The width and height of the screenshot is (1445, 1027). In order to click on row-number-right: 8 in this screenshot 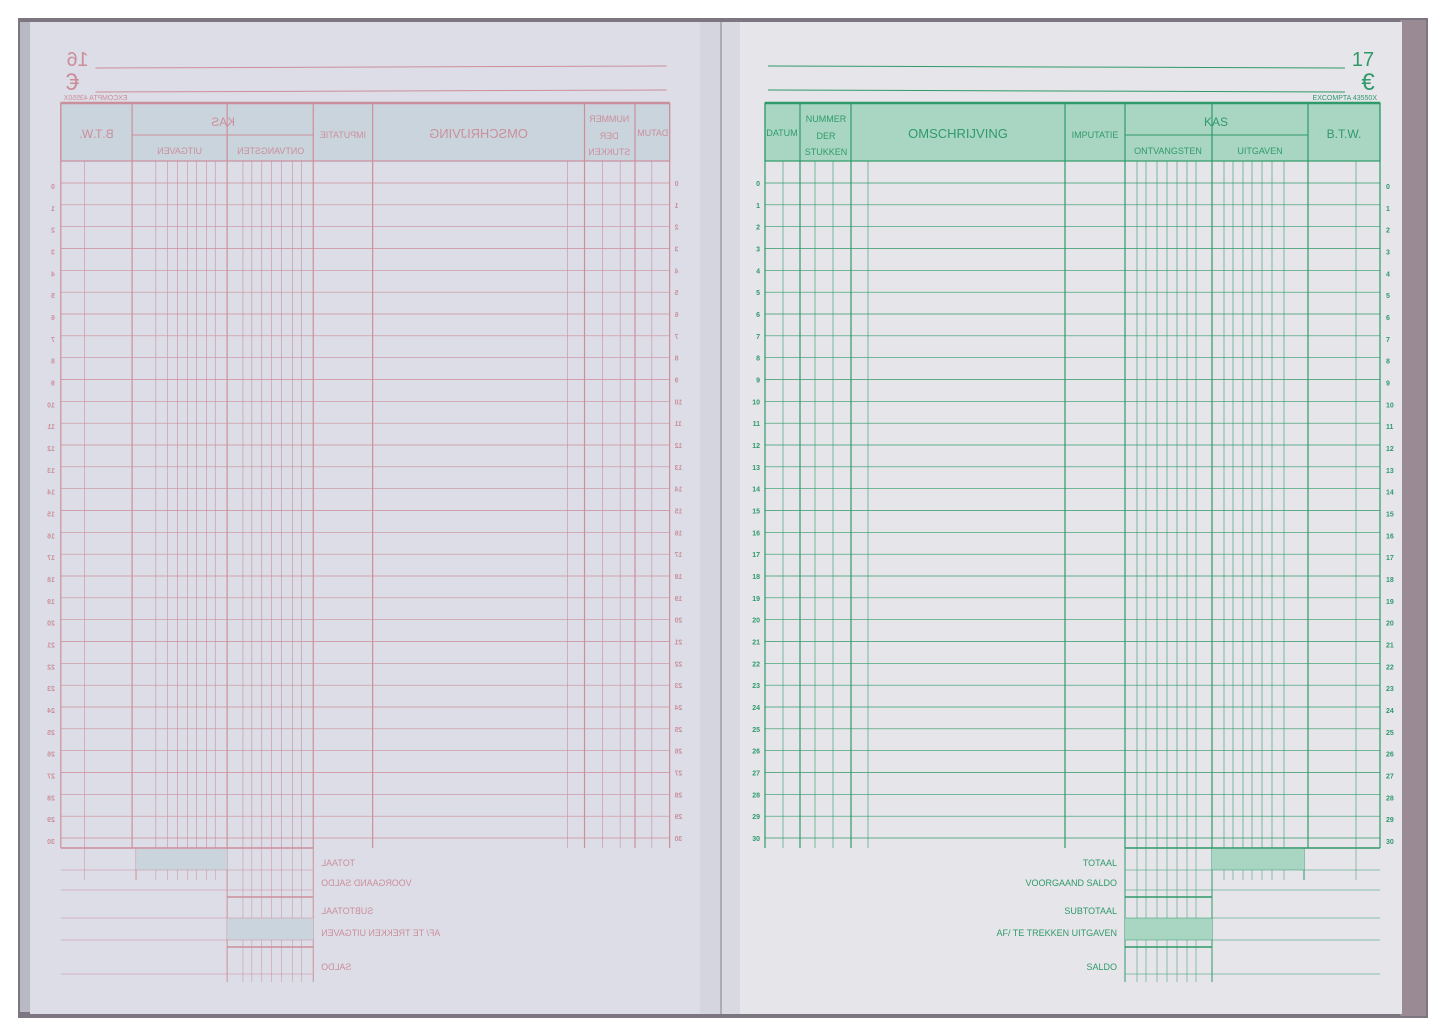, I will do `click(1388, 362)`.